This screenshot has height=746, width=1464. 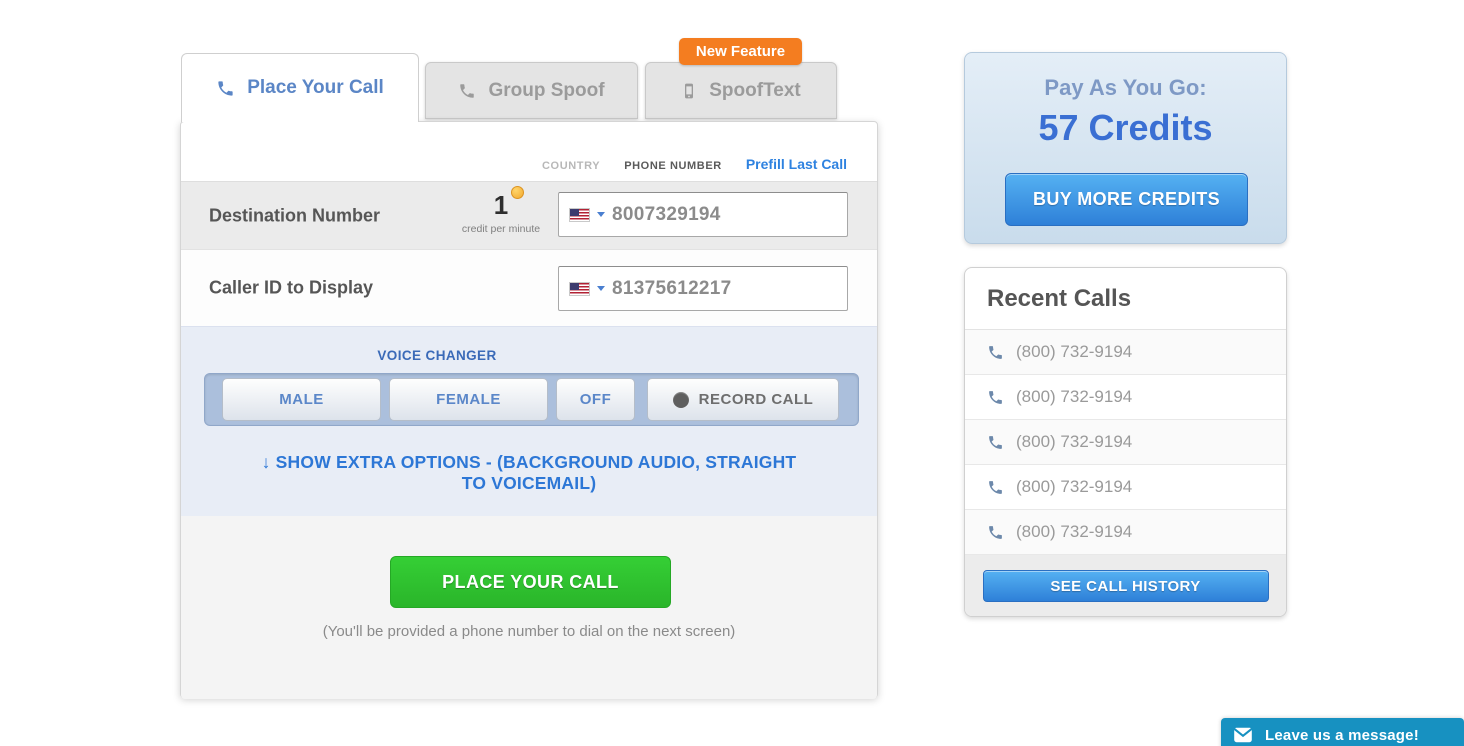 I want to click on voice-female-button: FEMALE, so click(x=468, y=399).